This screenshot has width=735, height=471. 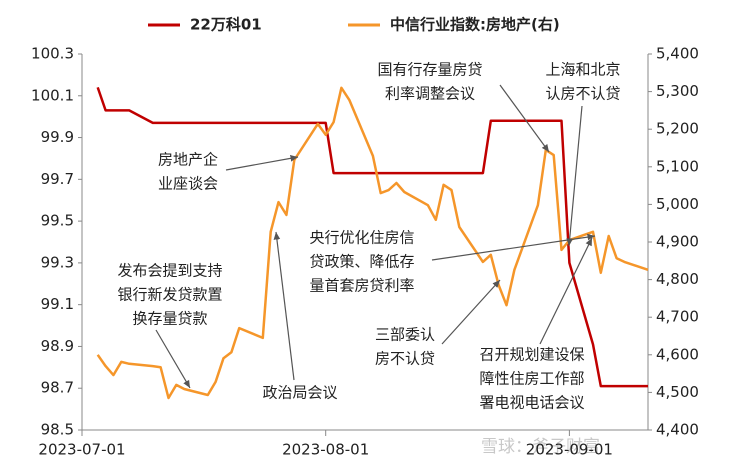 What do you see at coordinates (57, 346) in the screenshot?
I see `y-tick-label: 98.9` at bounding box center [57, 346].